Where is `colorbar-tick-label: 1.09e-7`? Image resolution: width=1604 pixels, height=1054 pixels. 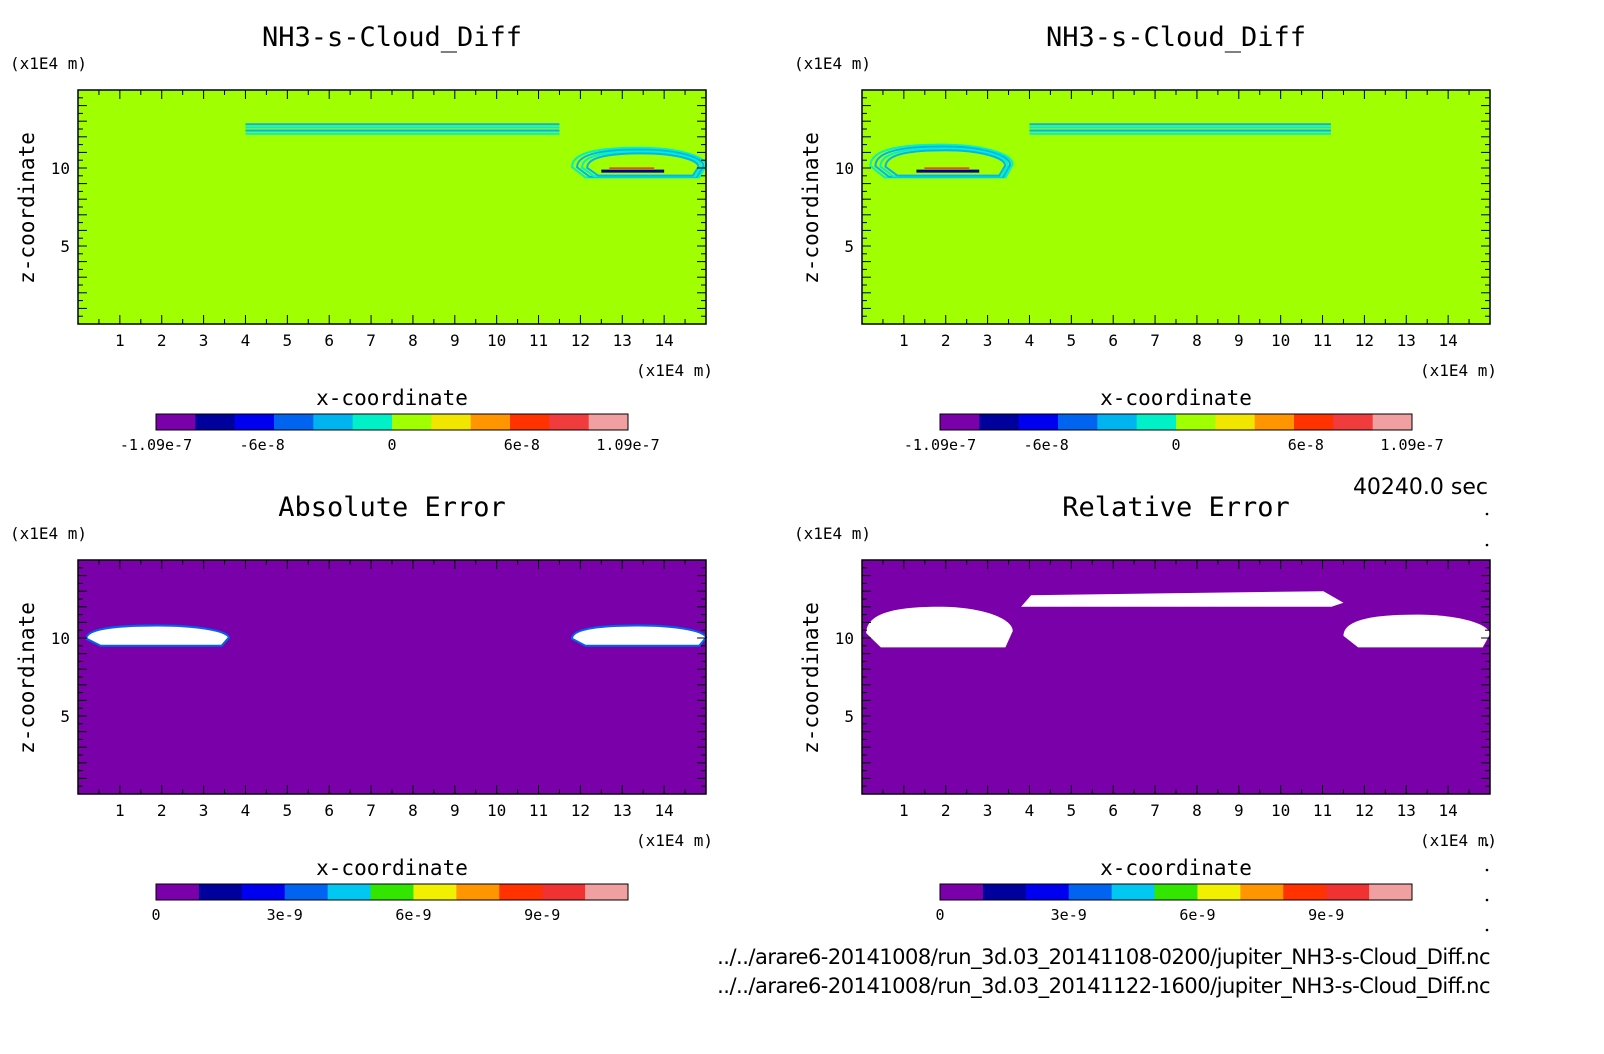 colorbar-tick-label: 1.09e-7 is located at coordinates (627, 445).